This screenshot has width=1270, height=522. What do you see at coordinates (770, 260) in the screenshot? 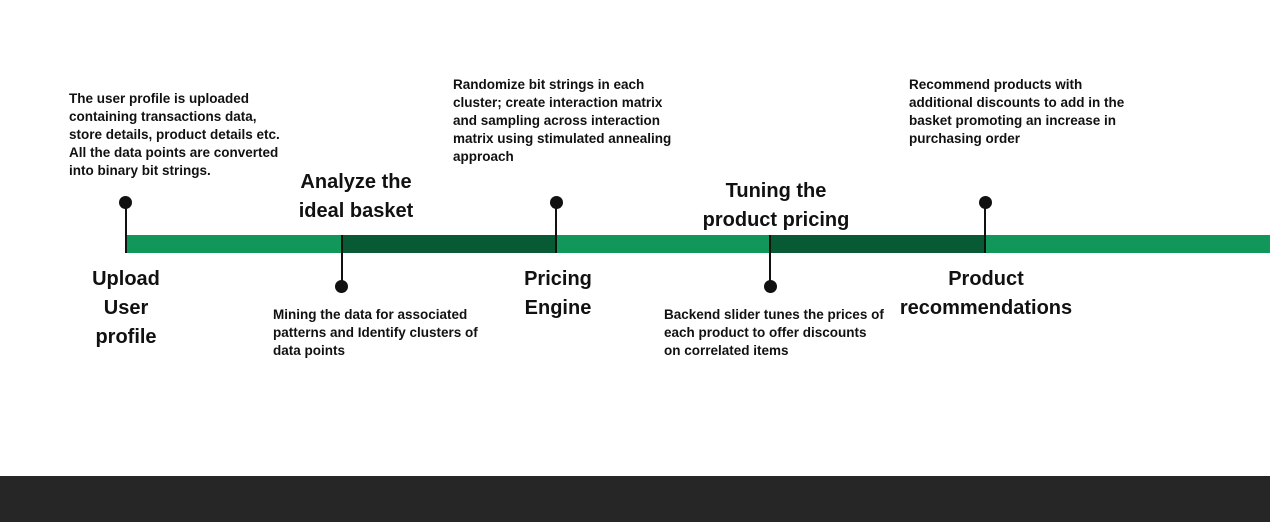
I see `stage-4-connector` at bounding box center [770, 260].